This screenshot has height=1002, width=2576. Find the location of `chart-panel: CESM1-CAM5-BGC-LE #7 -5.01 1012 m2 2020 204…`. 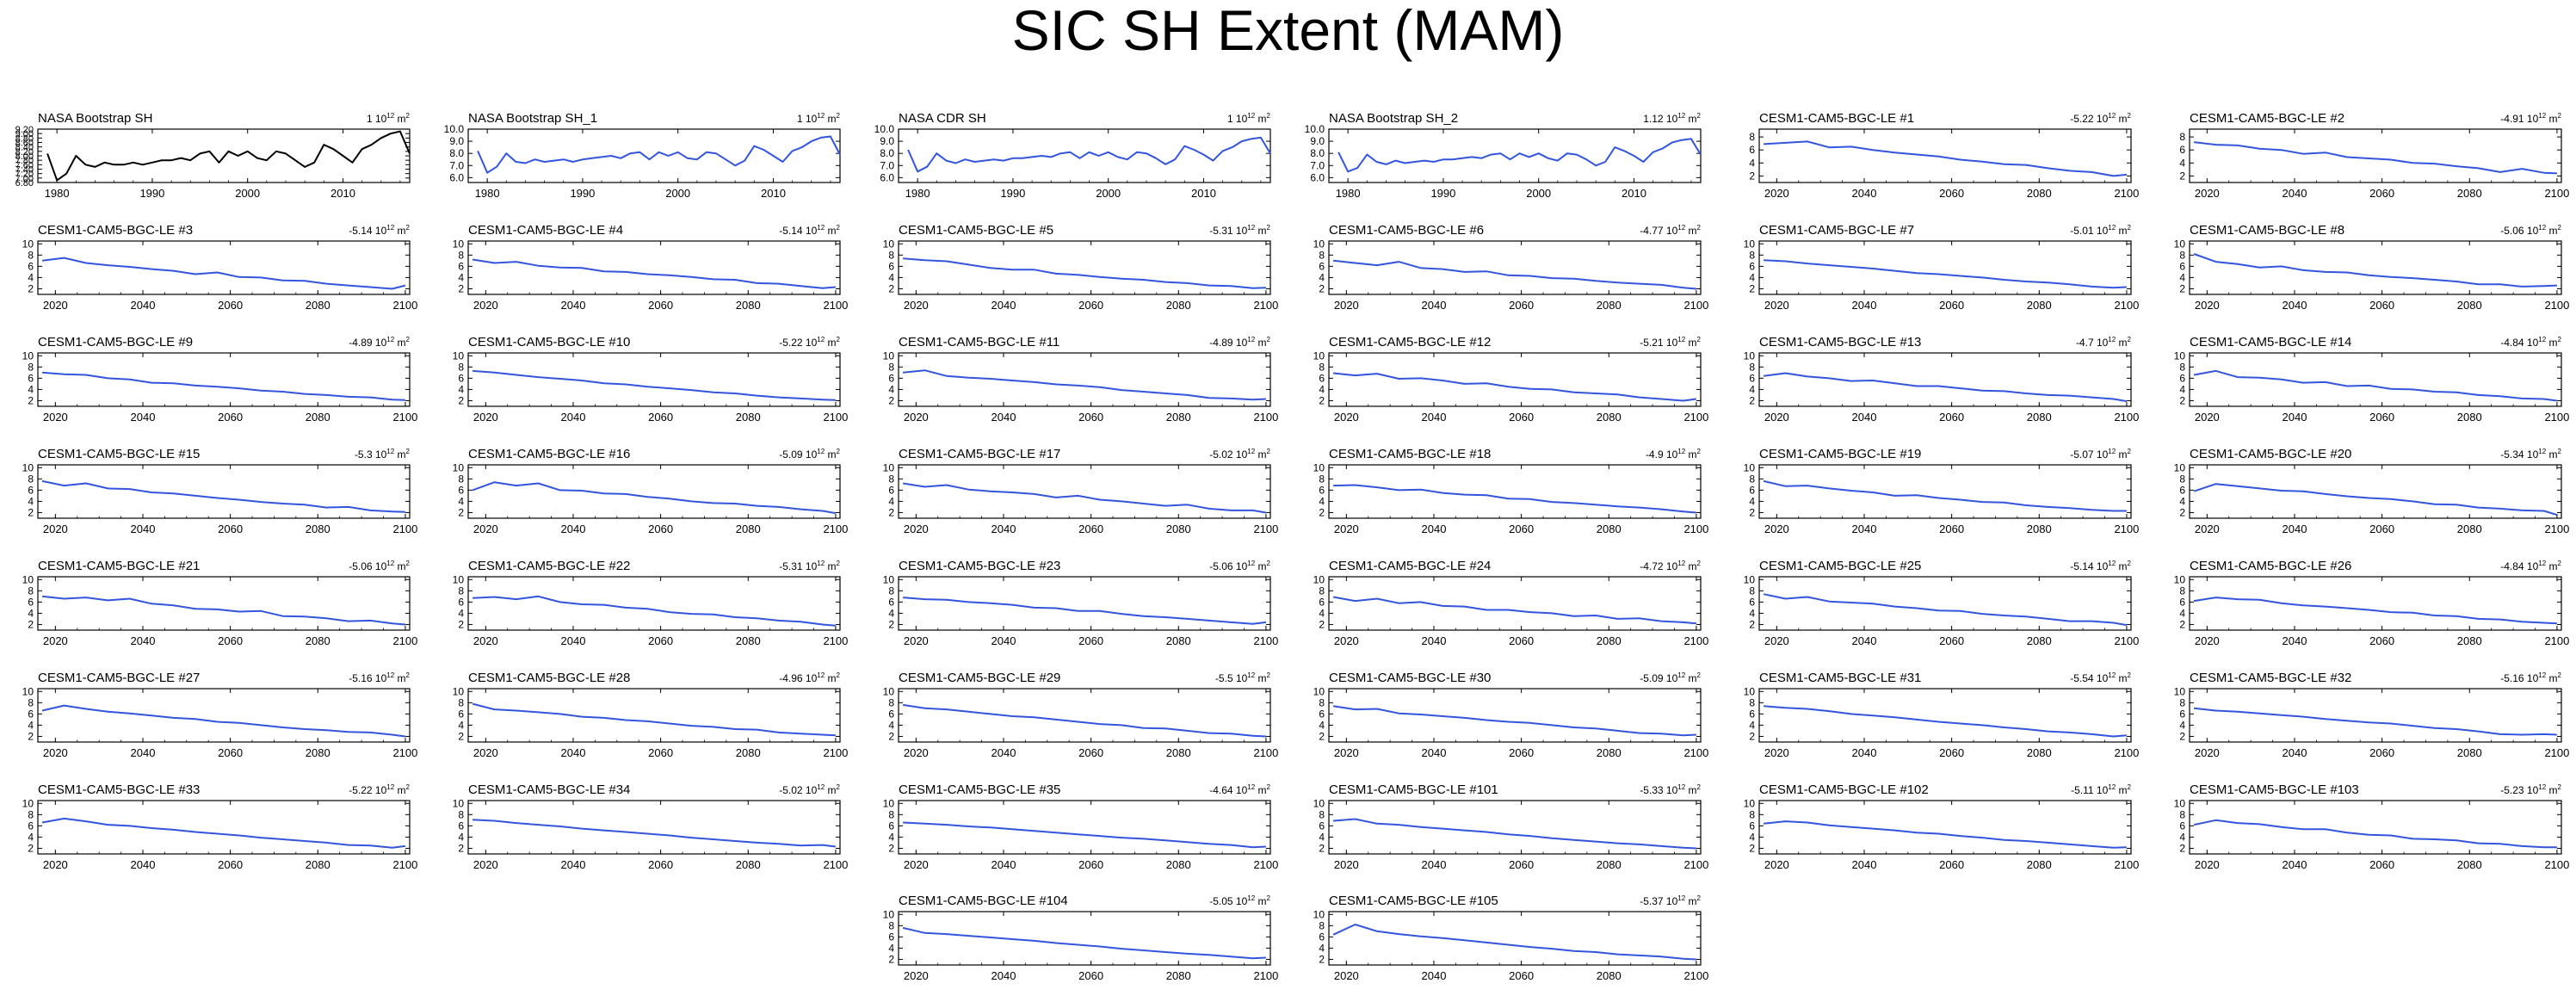

chart-panel: CESM1-CAM5-BGC-LE #7 -5.01 1012 m2 2020 204… is located at coordinates (1942, 267).